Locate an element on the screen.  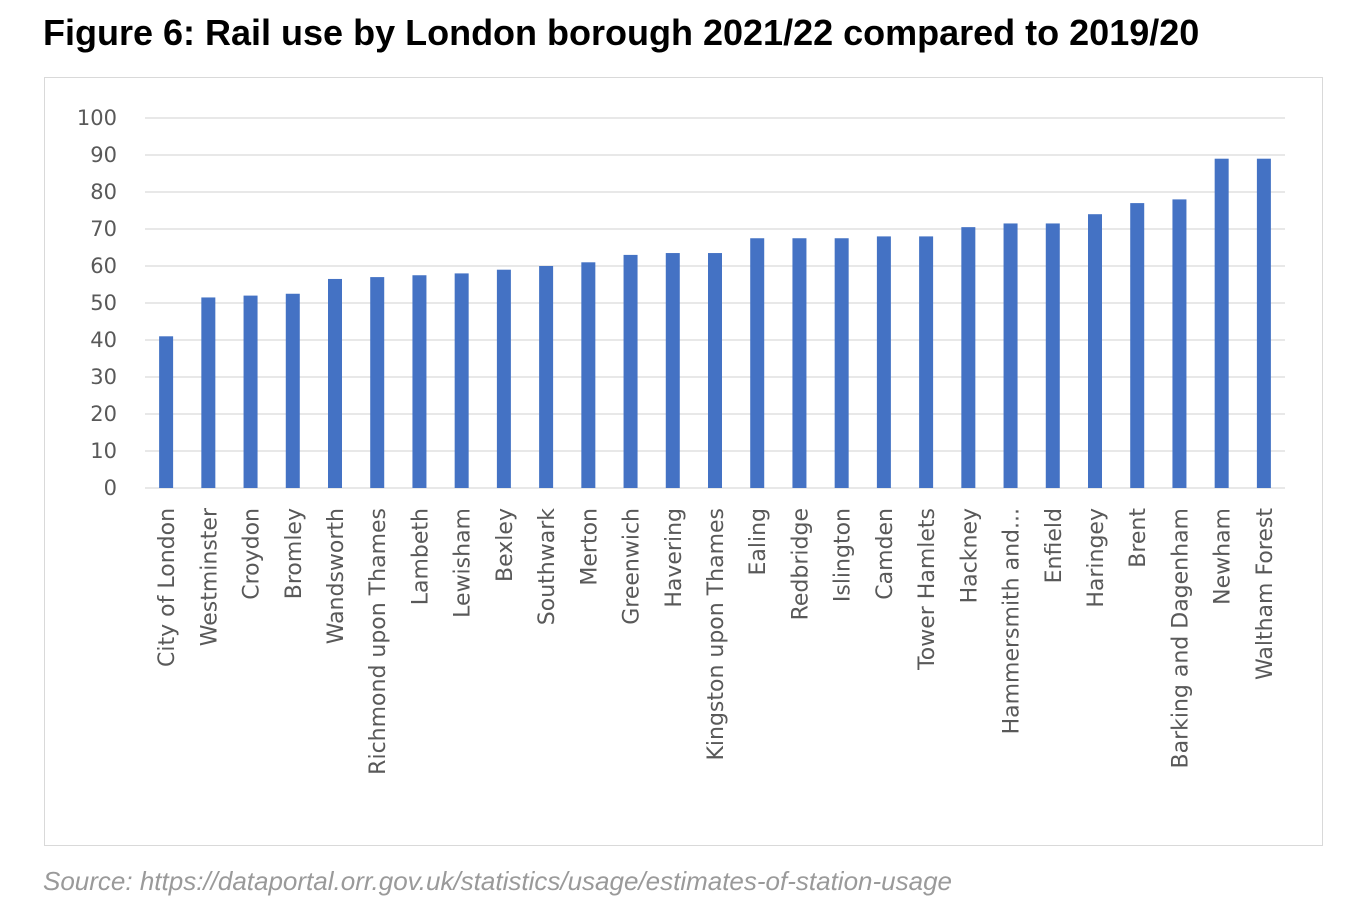
x-category-label: City of London is located at coordinates (167, 587).